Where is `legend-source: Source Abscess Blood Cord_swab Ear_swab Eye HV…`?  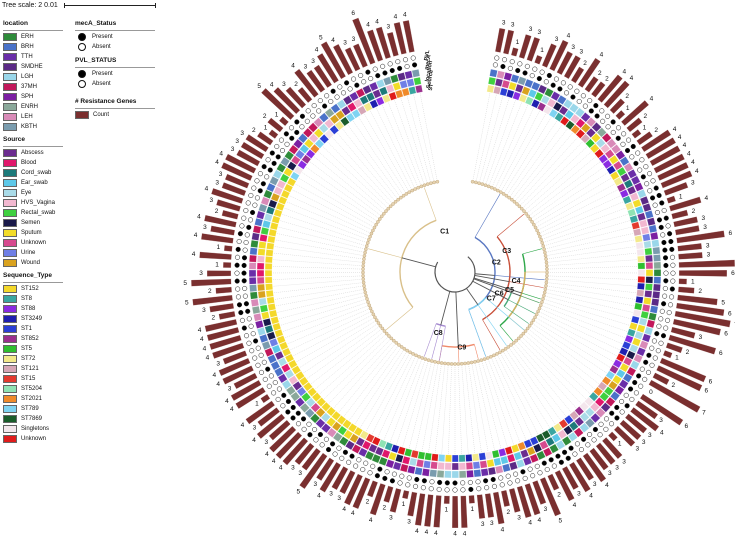
legend-source: Source Abscess Blood Cord_swab Ear_swab Eye HV… is located at coordinates (33, 201).